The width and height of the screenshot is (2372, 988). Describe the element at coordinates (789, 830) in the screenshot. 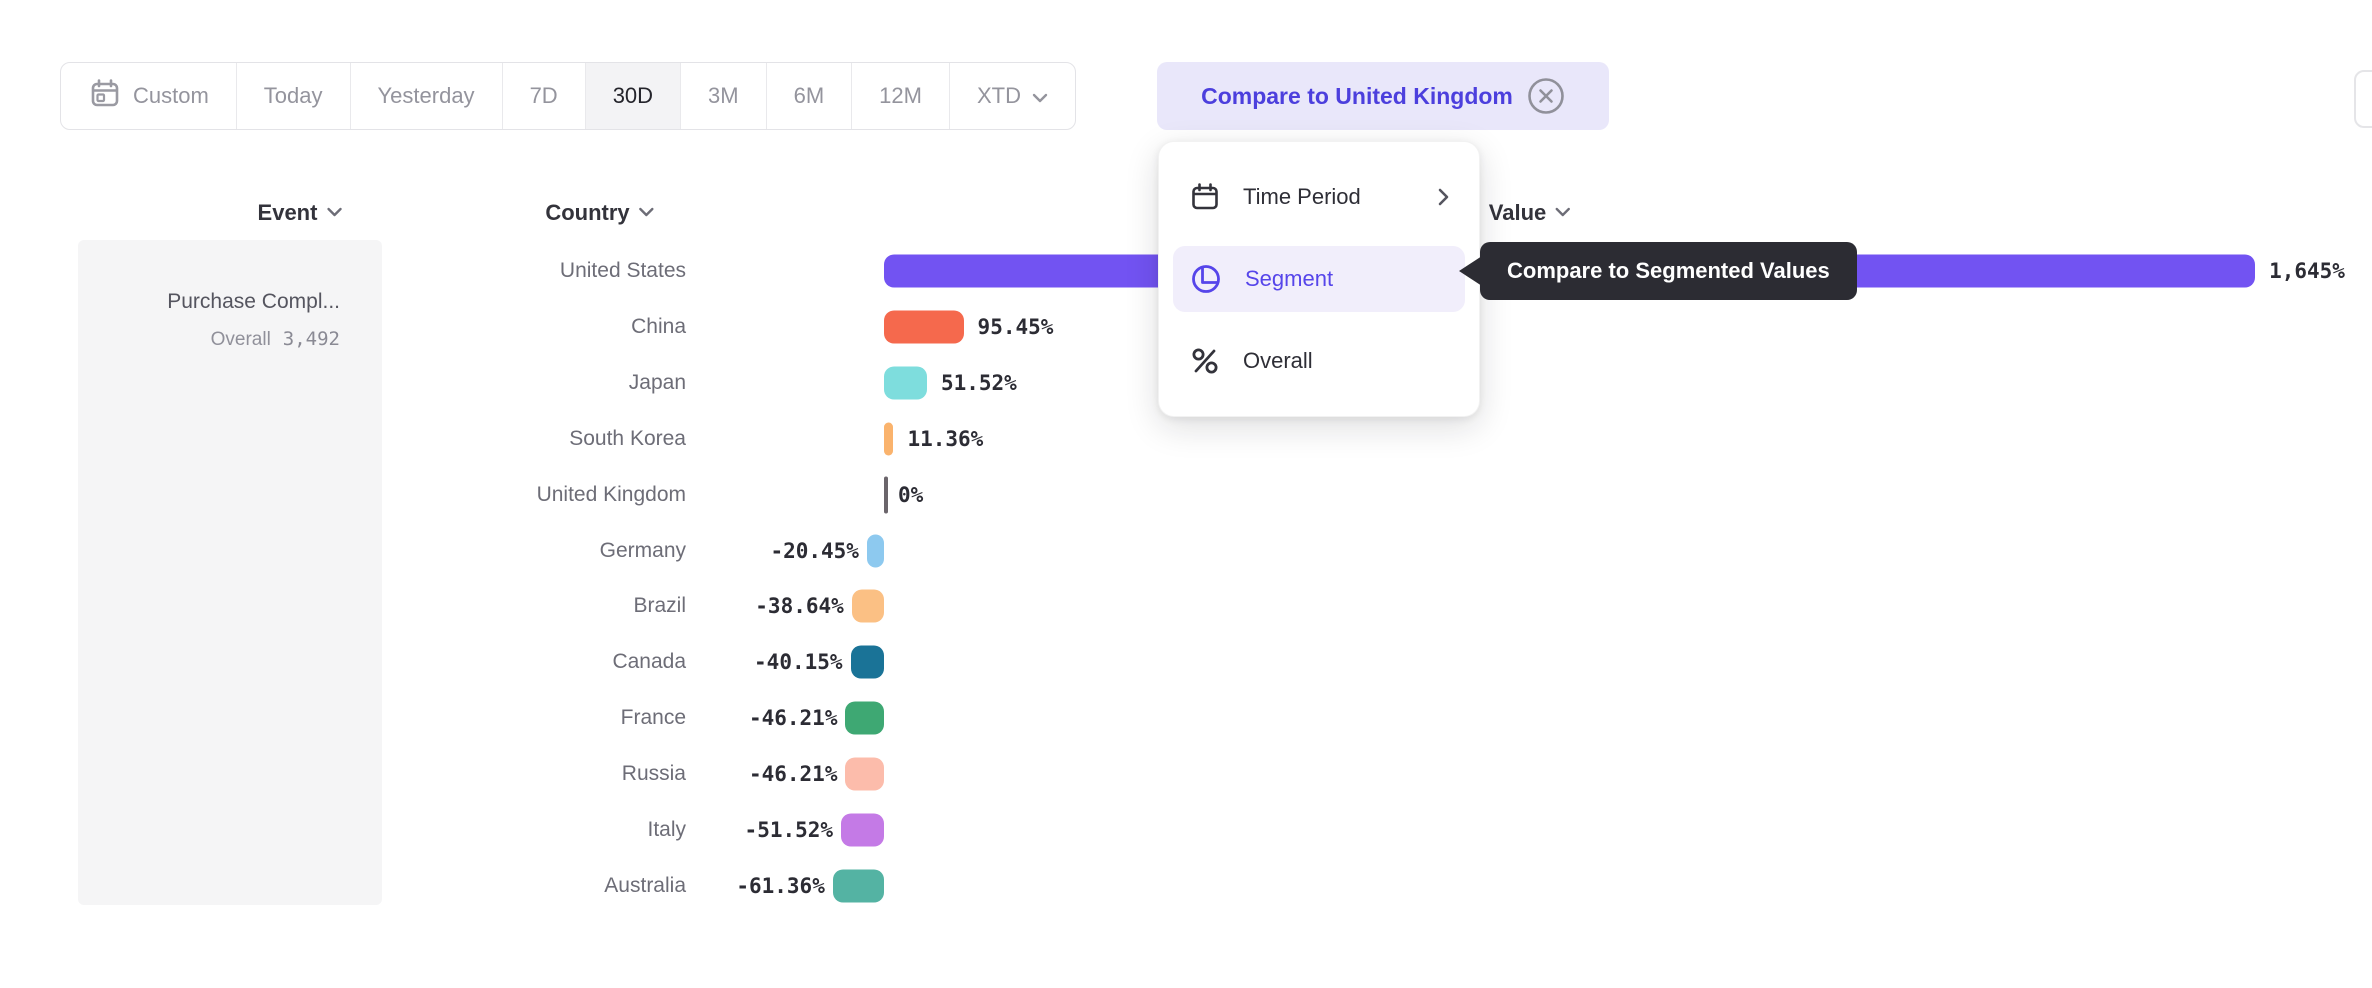

I see `bar-value-label: -51.52%` at that location.